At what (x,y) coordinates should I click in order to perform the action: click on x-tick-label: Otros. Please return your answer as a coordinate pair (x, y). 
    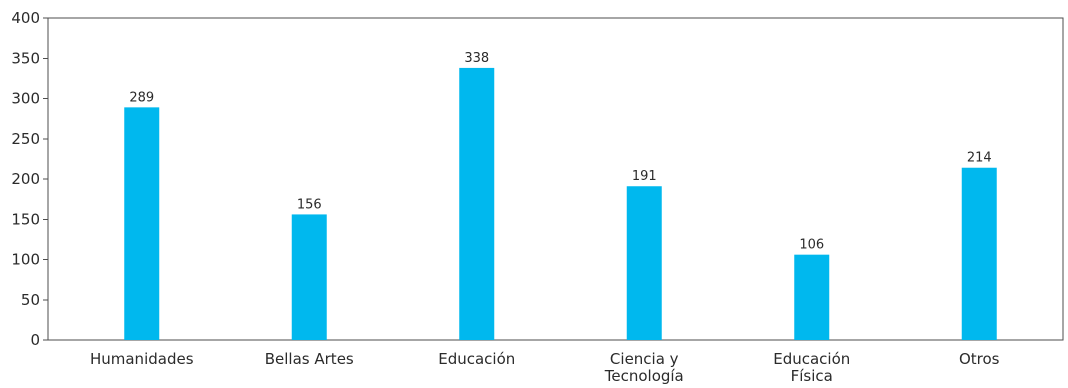
    Looking at the image, I should click on (979, 359).